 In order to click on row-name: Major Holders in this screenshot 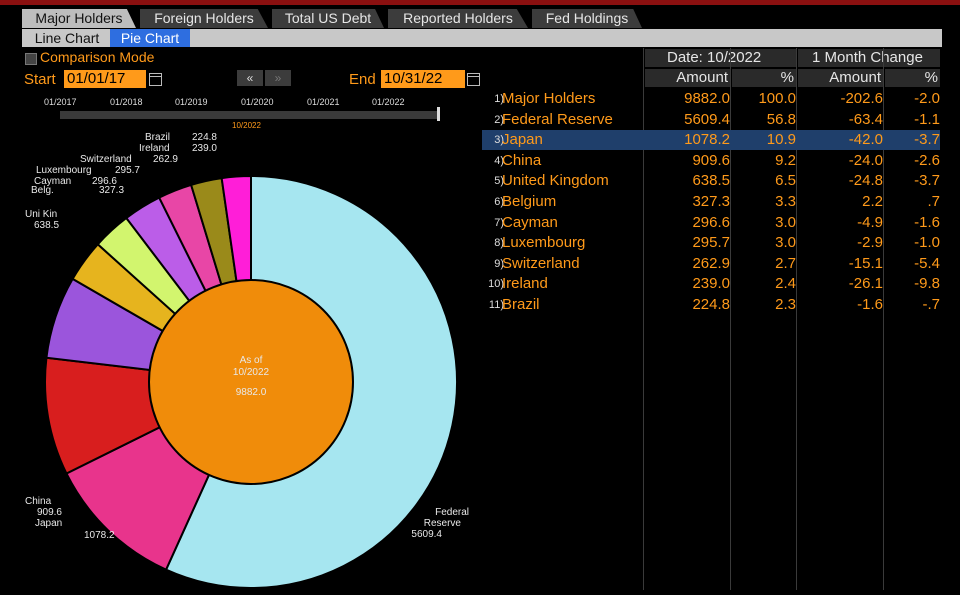, I will do `click(549, 98)`.